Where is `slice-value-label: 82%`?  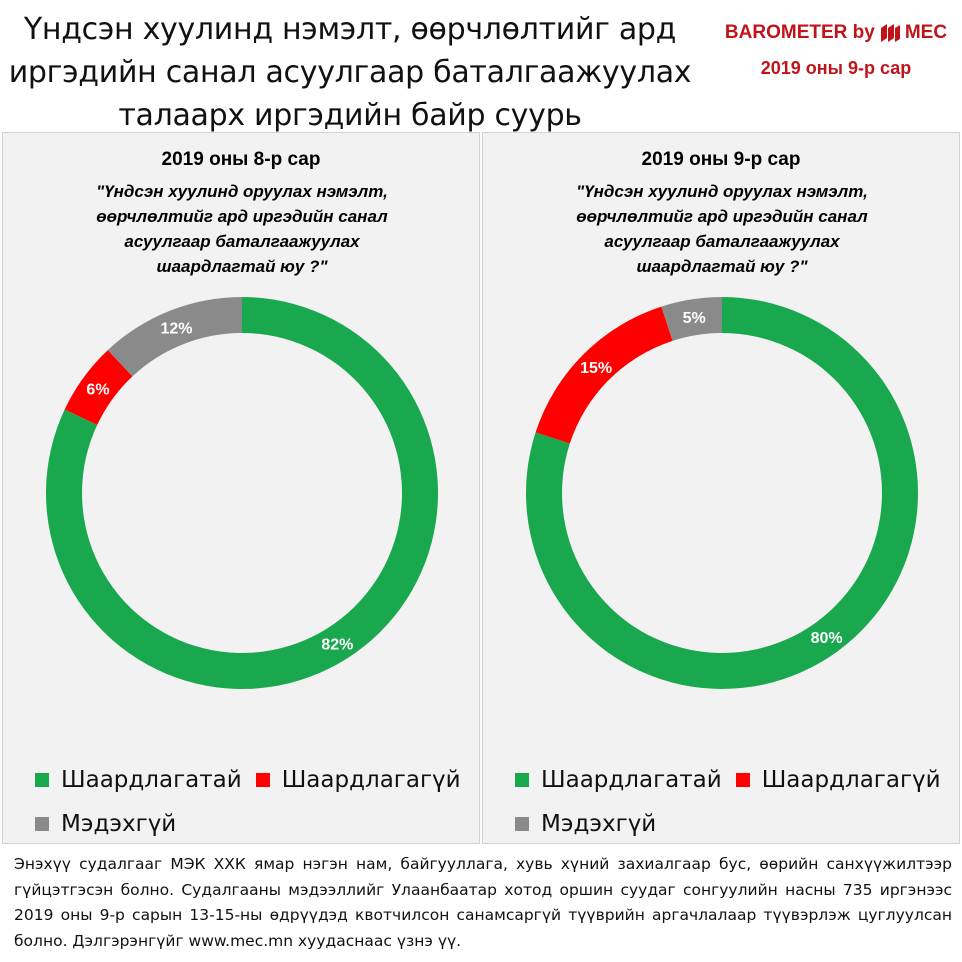 slice-value-label: 82% is located at coordinates (337, 644).